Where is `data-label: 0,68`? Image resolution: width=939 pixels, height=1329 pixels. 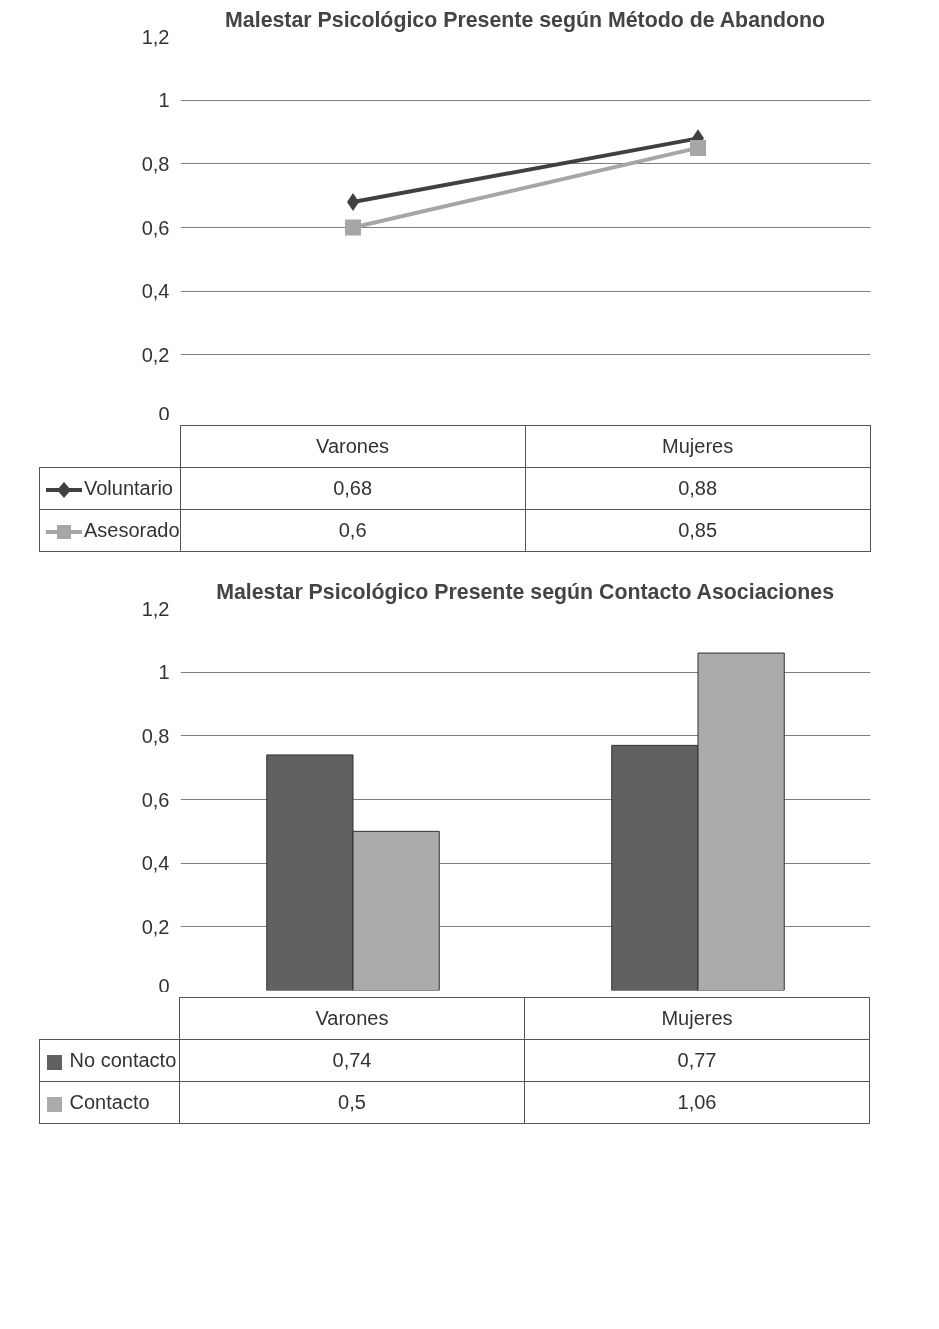
data-label: 0,68 is located at coordinates (353, 488).